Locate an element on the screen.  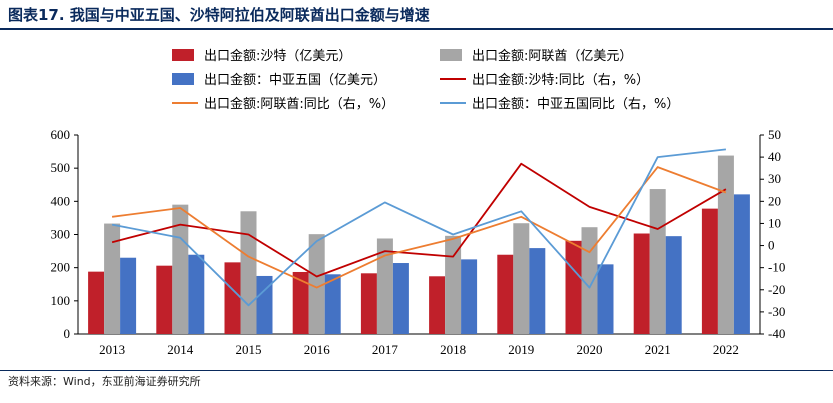
right-tick-label: 50 is located at coordinates (774, 134).